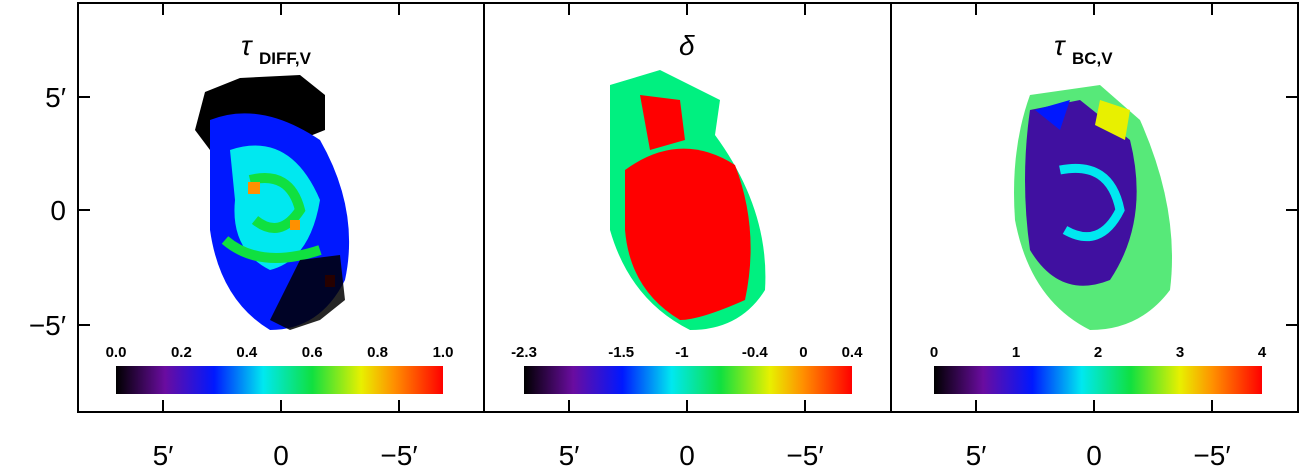 The height and width of the screenshot is (469, 1302). What do you see at coordinates (47, 325) in the screenshot?
I see `y-tick-label: −5′` at bounding box center [47, 325].